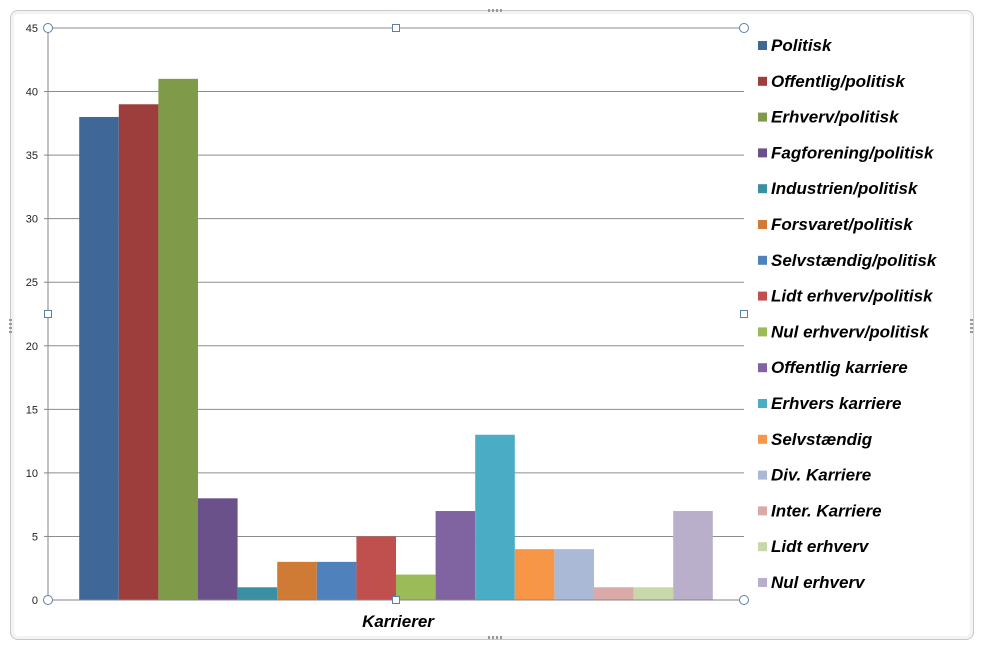 The width and height of the screenshot is (982, 649). What do you see at coordinates (850, 331) in the screenshot?
I see `legend-label: Nul erhverv/politisk` at bounding box center [850, 331].